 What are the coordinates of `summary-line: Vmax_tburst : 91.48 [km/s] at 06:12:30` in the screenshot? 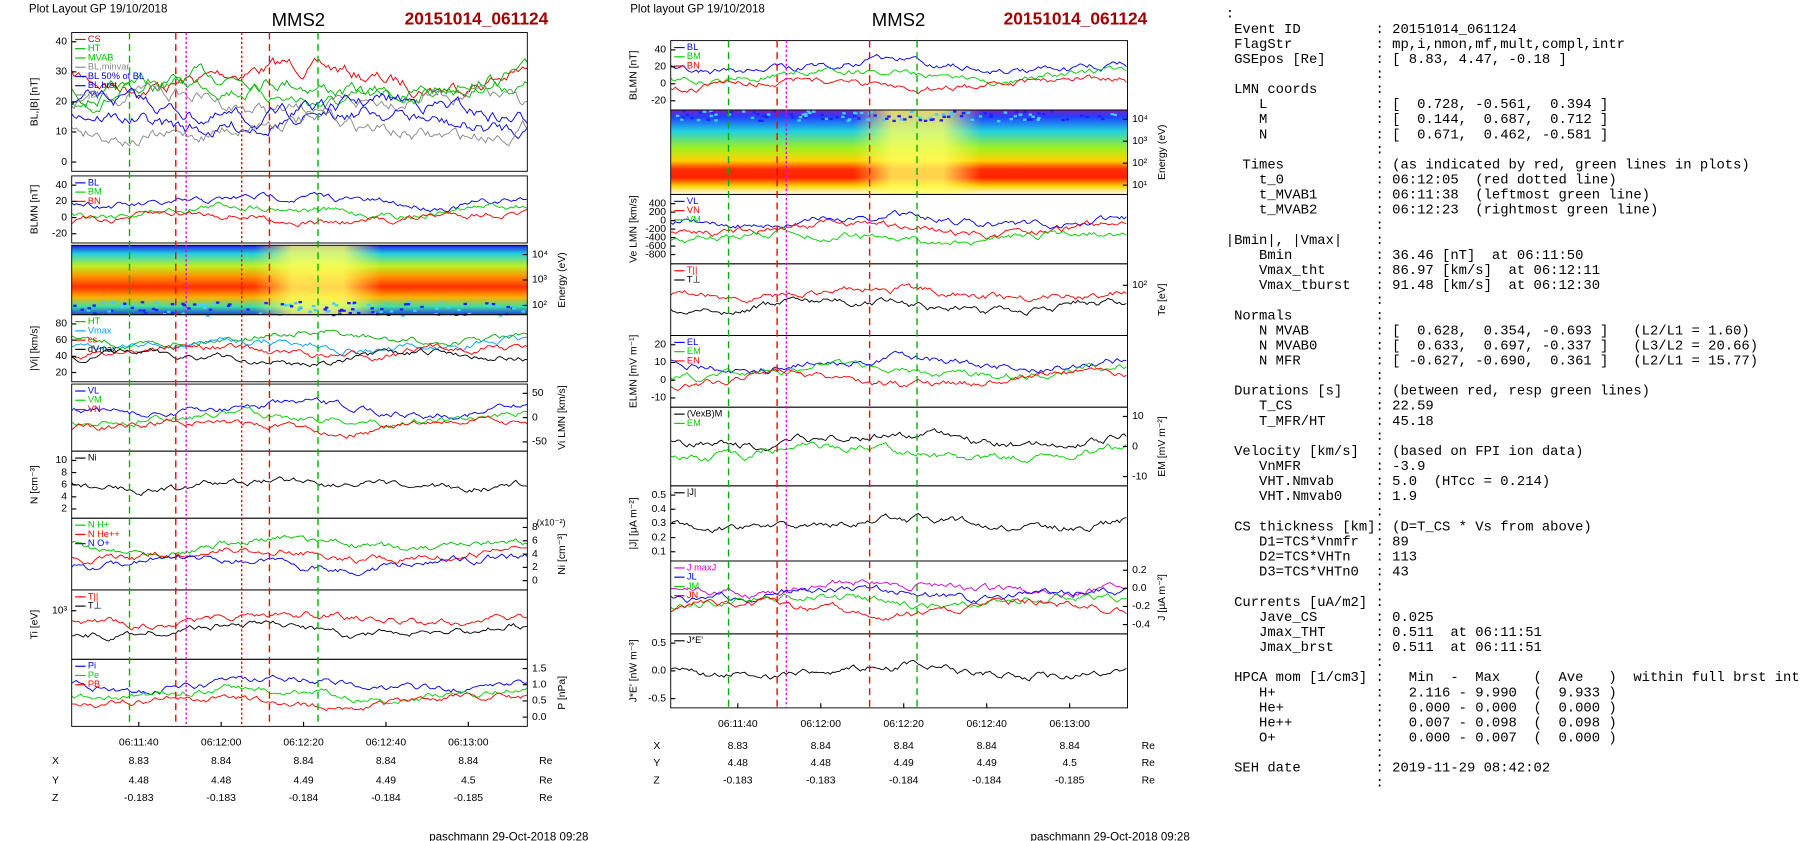 It's located at (1413, 286).